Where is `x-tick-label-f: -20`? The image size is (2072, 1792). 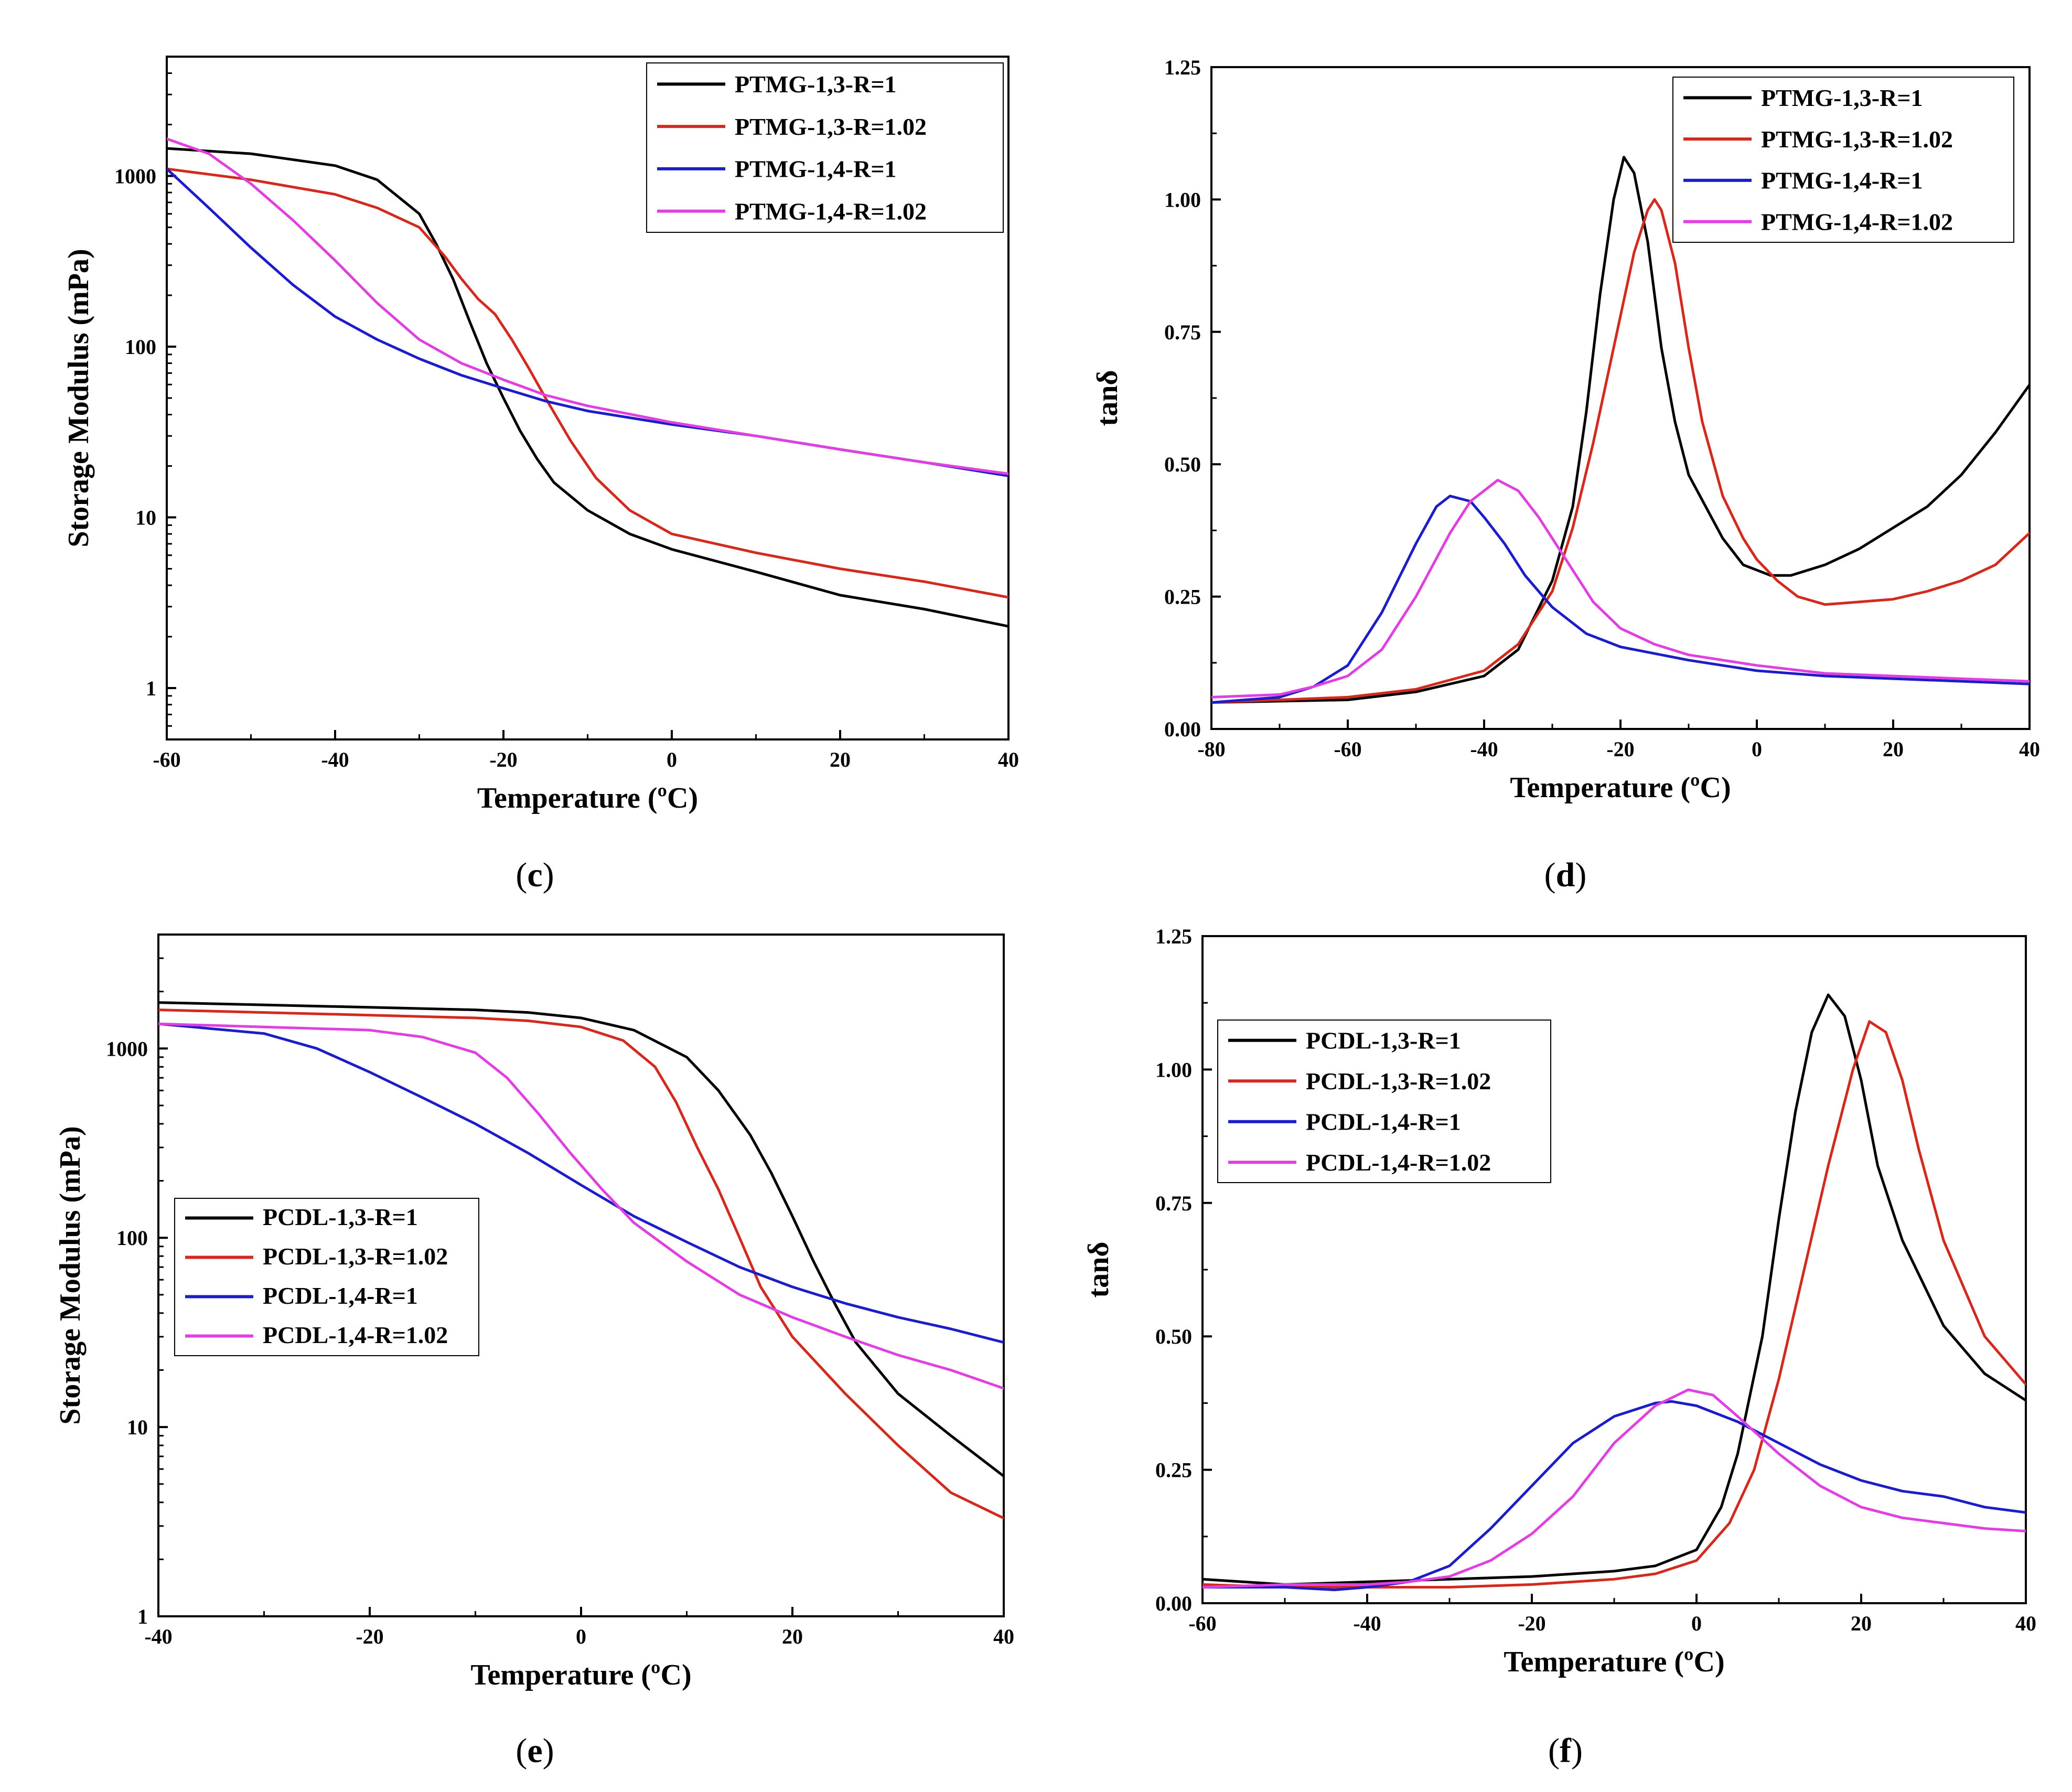
x-tick-label-f: -20 is located at coordinates (1531, 1624).